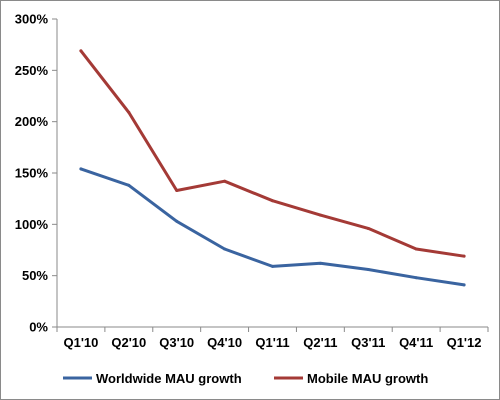  What do you see at coordinates (367, 378) in the screenshot?
I see `legend-label-1: Mobile MAU growth` at bounding box center [367, 378].